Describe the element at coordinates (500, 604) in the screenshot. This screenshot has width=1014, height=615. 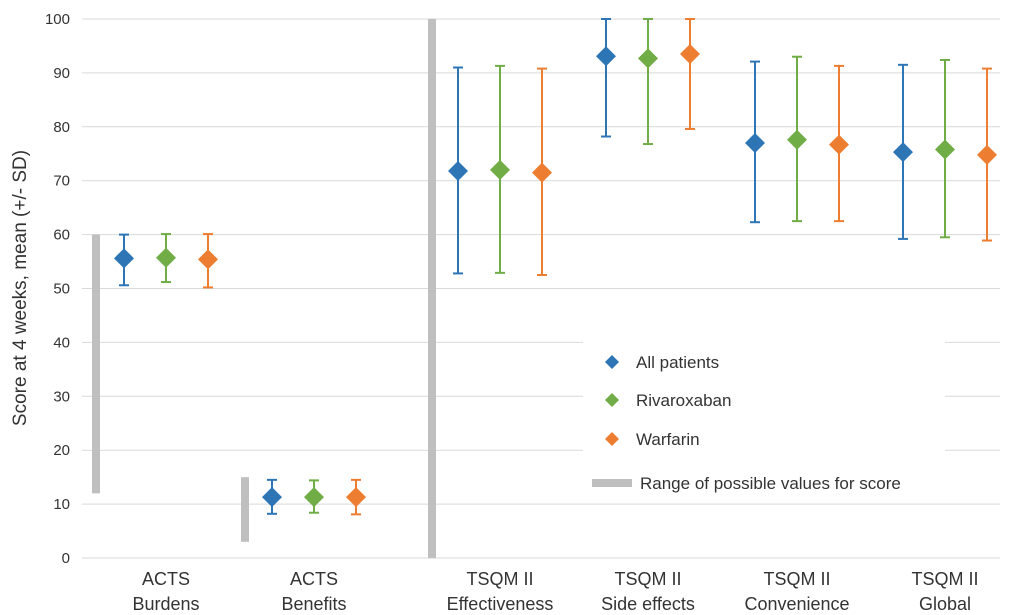
I see `category-label: Effectiveness` at that location.